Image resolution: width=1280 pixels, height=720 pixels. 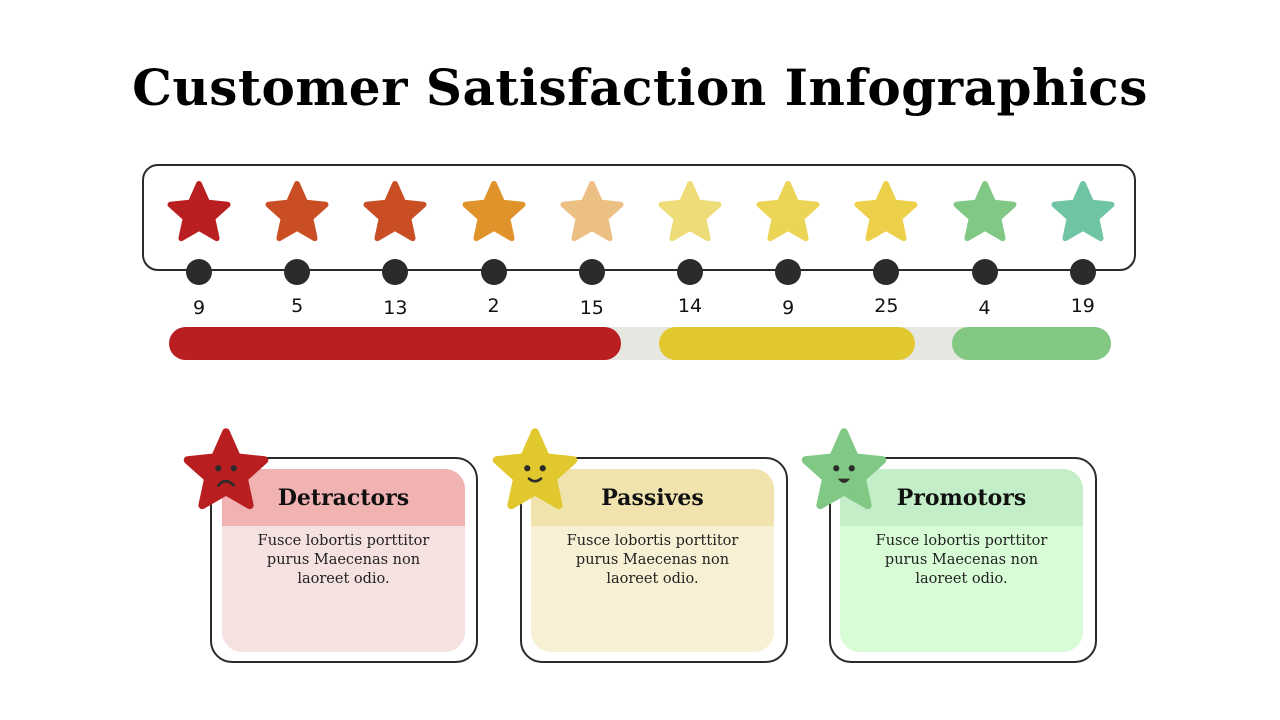 I want to click on rating-scale-panel, so click(x=639, y=217).